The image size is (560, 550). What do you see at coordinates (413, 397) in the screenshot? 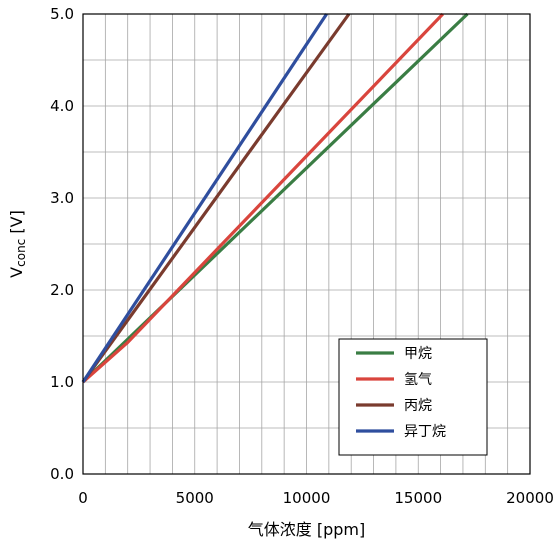
I see `legend-box` at bounding box center [413, 397].